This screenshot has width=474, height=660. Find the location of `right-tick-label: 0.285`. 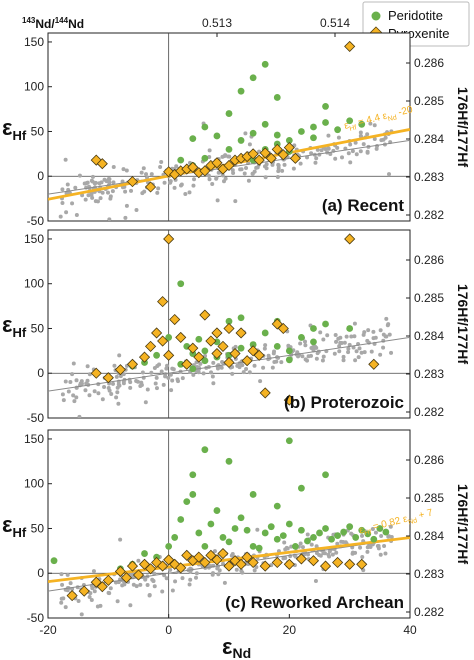

right-tick-label: 0.285 is located at coordinates (429, 298).